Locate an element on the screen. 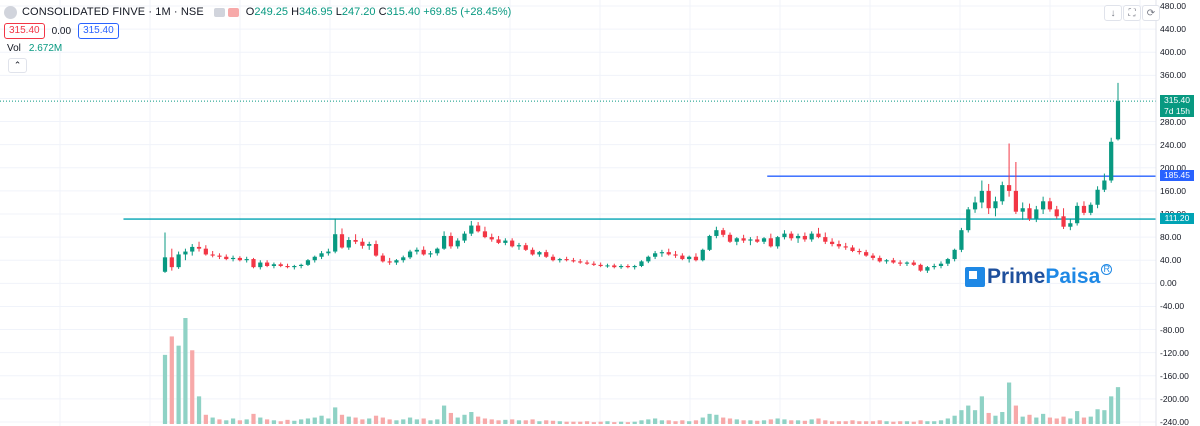  refresh-button: ⟳ is located at coordinates (1151, 13).